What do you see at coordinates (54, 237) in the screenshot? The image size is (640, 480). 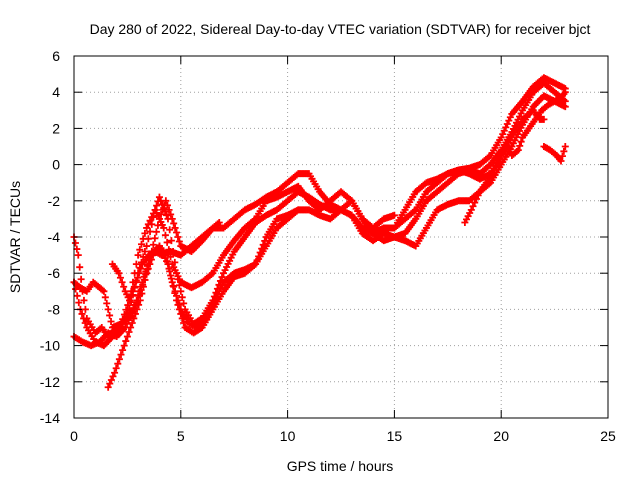 I see `y-tick-label: -4` at bounding box center [54, 237].